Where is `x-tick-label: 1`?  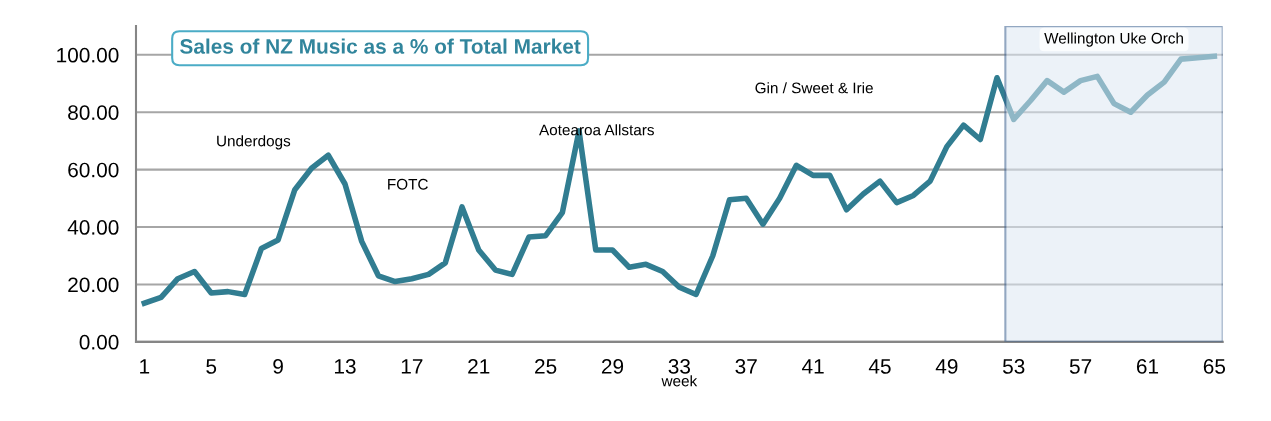
x-tick-label: 1 is located at coordinates (145, 366).